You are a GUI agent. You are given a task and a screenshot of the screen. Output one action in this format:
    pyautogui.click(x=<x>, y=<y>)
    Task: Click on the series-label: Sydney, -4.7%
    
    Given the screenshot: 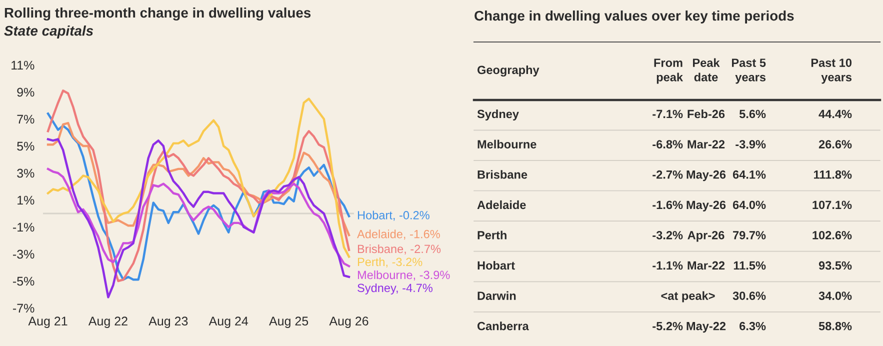 What is the action you would take?
    pyautogui.click(x=395, y=288)
    